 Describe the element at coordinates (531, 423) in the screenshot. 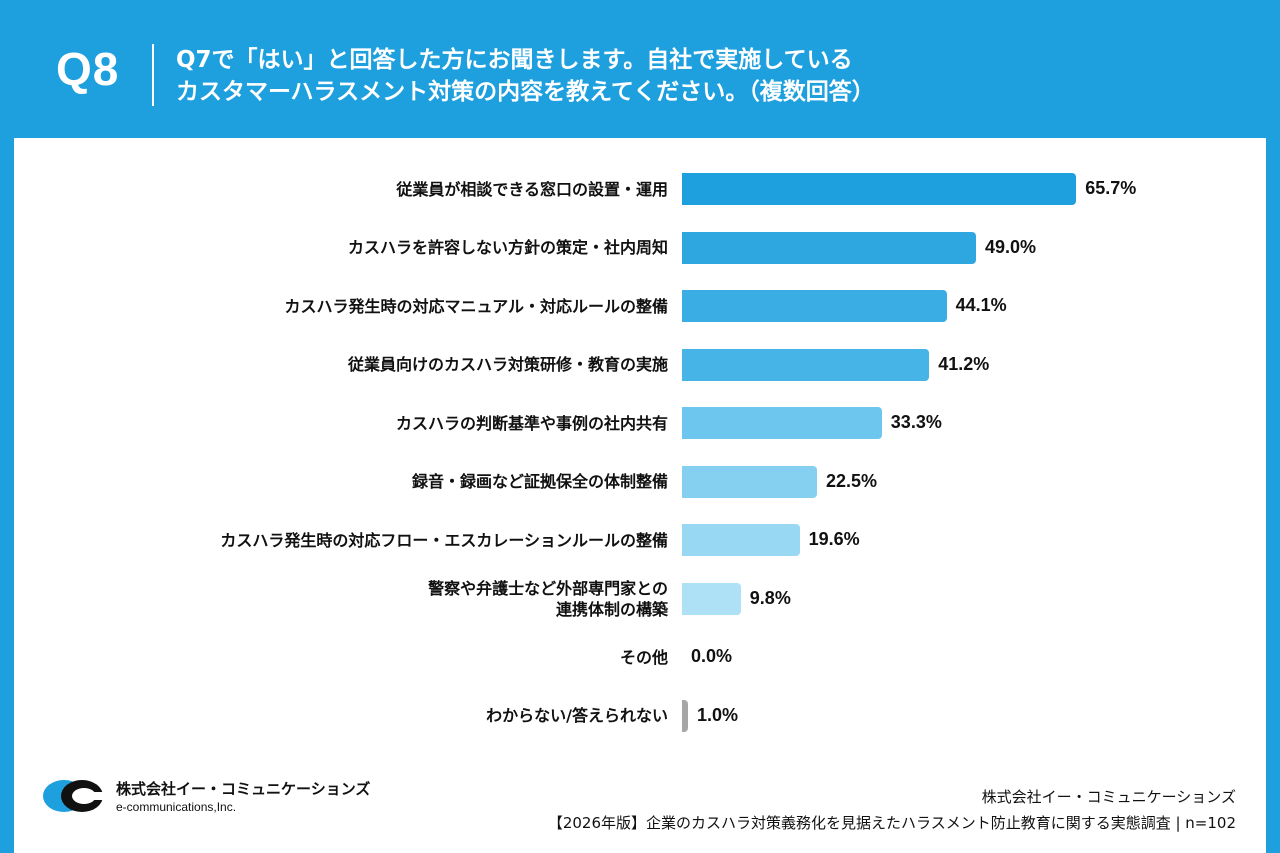

I see `category-label-line: カスハラの判断基準や事例の社内共有` at that location.